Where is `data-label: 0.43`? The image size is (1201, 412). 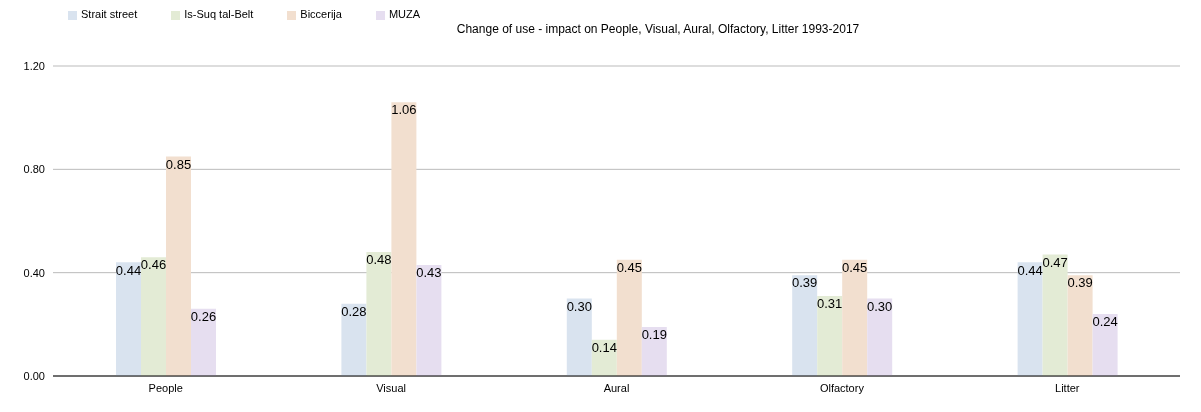 data-label: 0.43 is located at coordinates (429, 273).